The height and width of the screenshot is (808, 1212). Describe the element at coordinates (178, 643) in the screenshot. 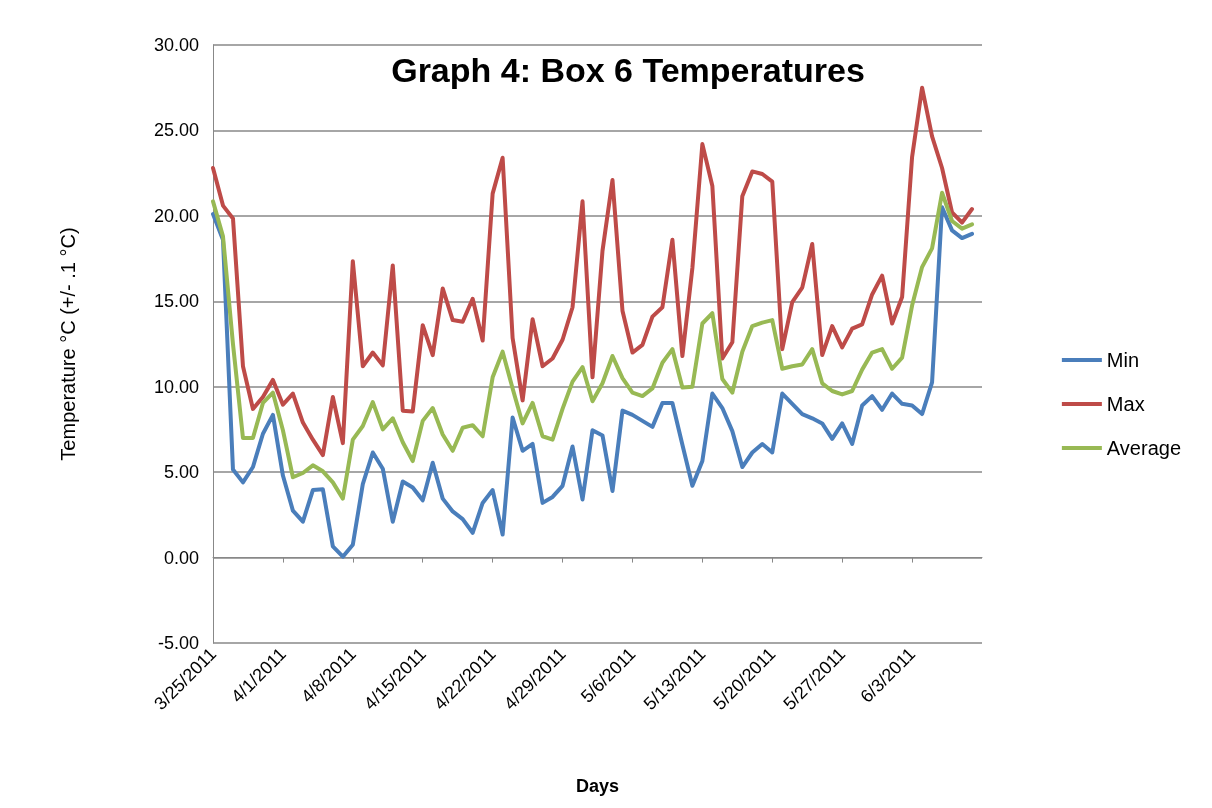

I see `y-tick-label: -5.00` at that location.